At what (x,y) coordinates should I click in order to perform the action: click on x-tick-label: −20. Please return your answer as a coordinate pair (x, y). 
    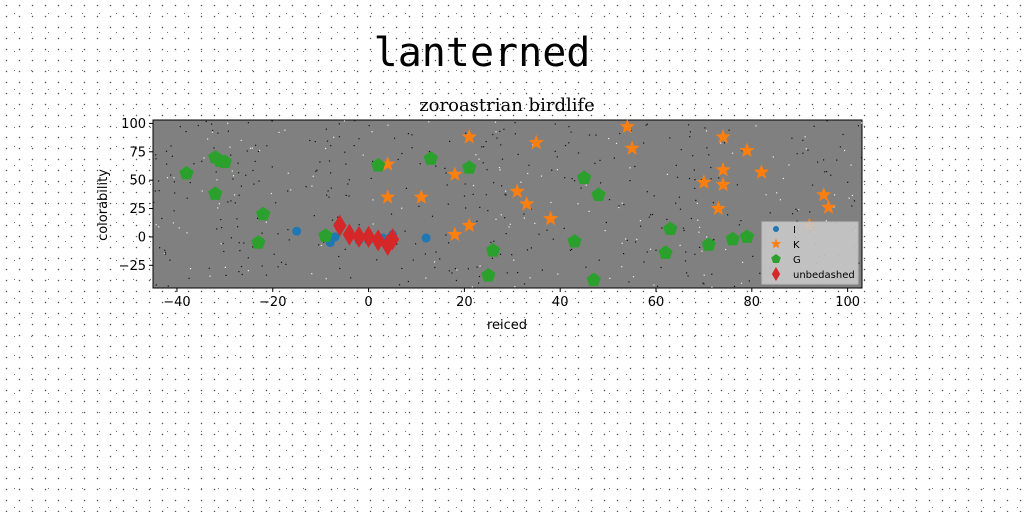
    Looking at the image, I should click on (272, 302).